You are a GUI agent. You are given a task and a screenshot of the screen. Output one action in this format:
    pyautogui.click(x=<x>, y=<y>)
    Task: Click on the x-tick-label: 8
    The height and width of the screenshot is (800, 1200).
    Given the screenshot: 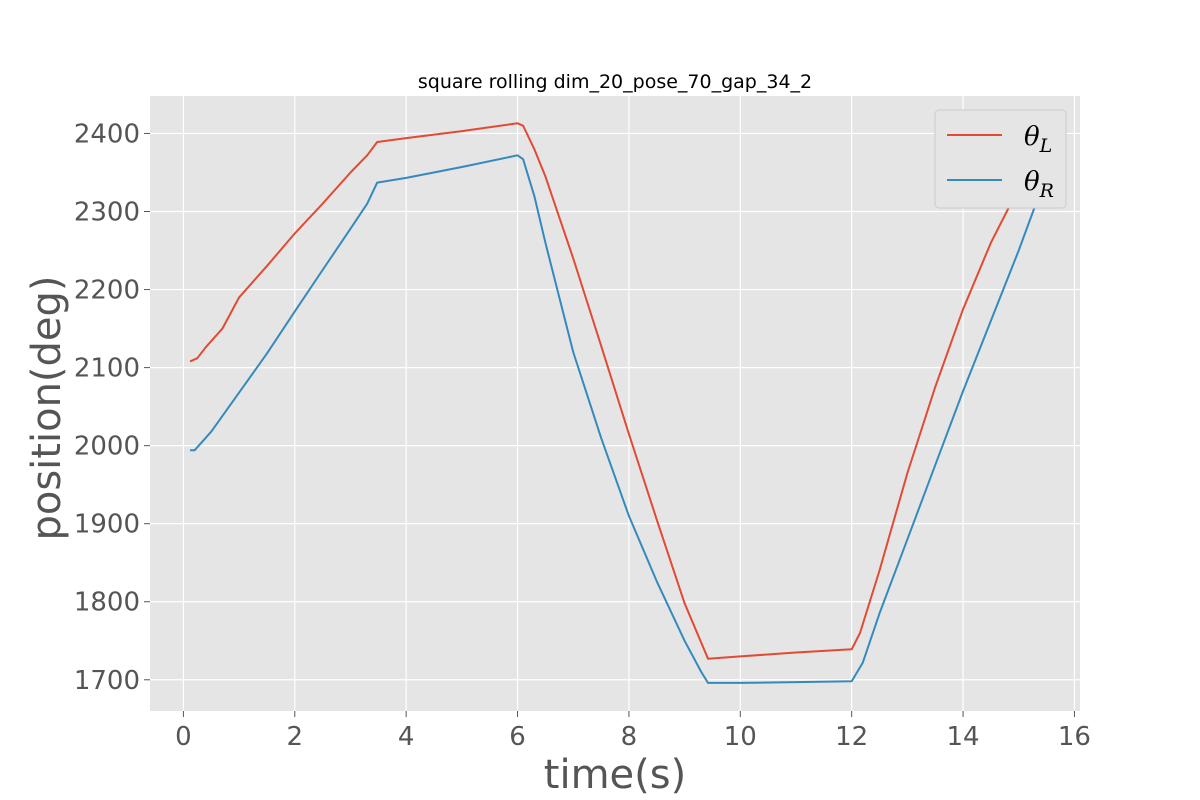 What is the action you would take?
    pyautogui.click(x=629, y=737)
    